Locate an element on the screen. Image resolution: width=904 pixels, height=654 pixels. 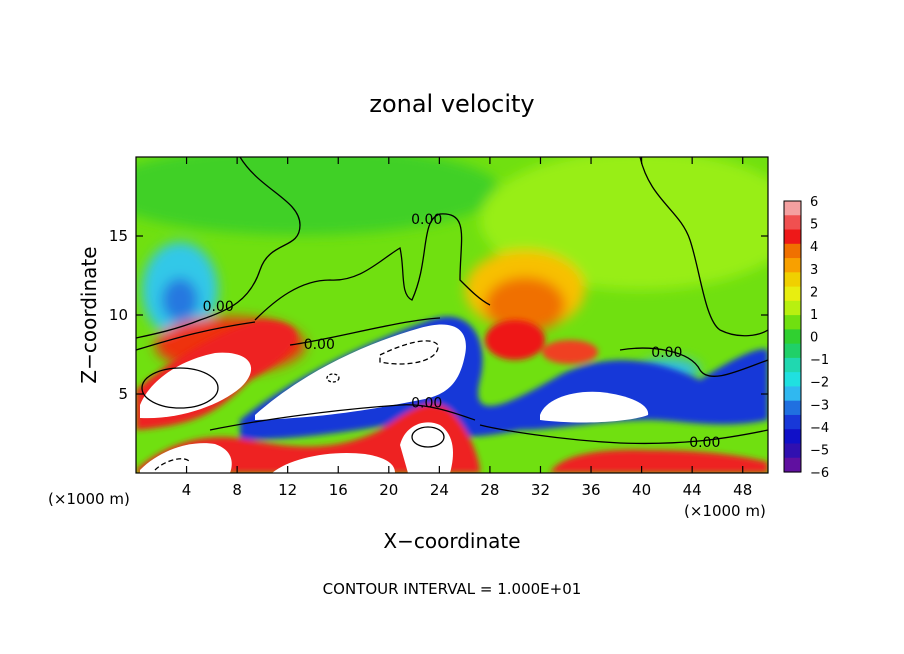
x-tick-label-1: 8 is located at coordinates (237, 490).